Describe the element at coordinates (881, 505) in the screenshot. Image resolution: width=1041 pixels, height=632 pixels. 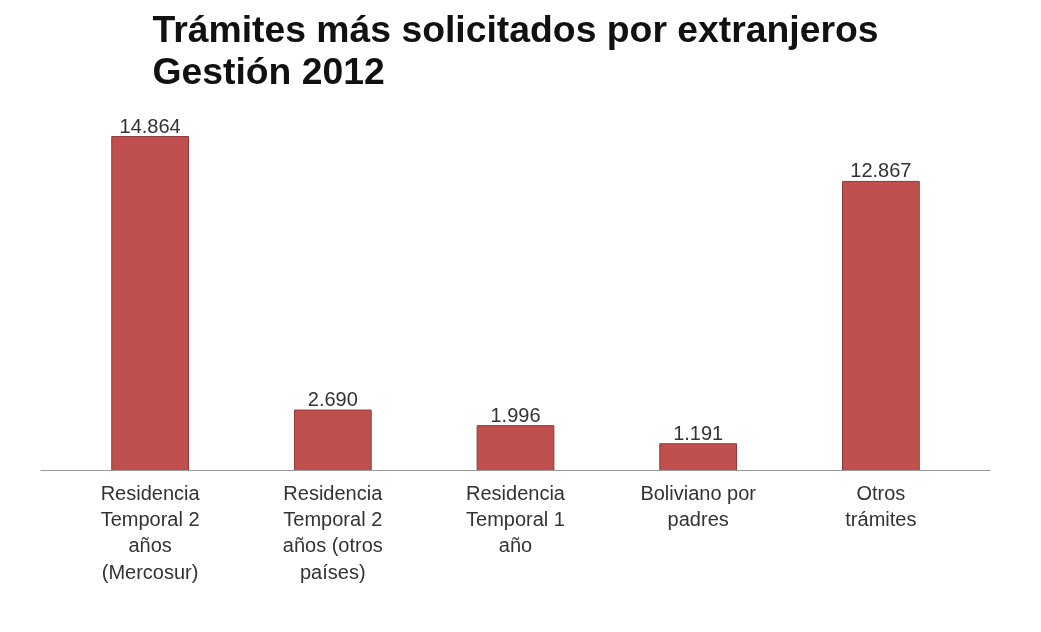
I see `x-tick-label: Otros trámites` at that location.